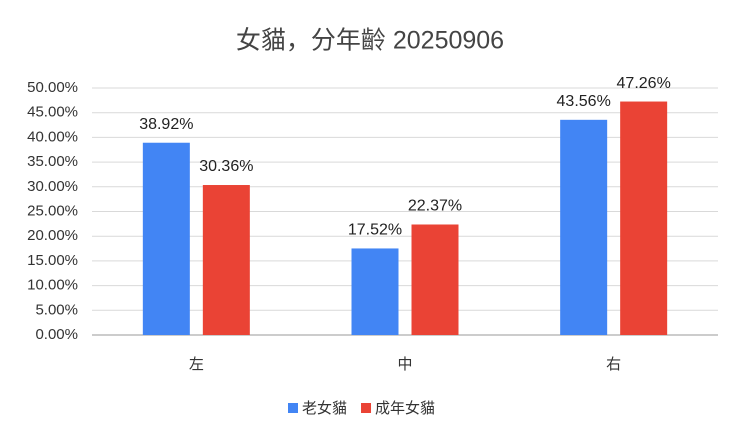  I want to click on y-tick-label: 5.00%, so click(56, 309).